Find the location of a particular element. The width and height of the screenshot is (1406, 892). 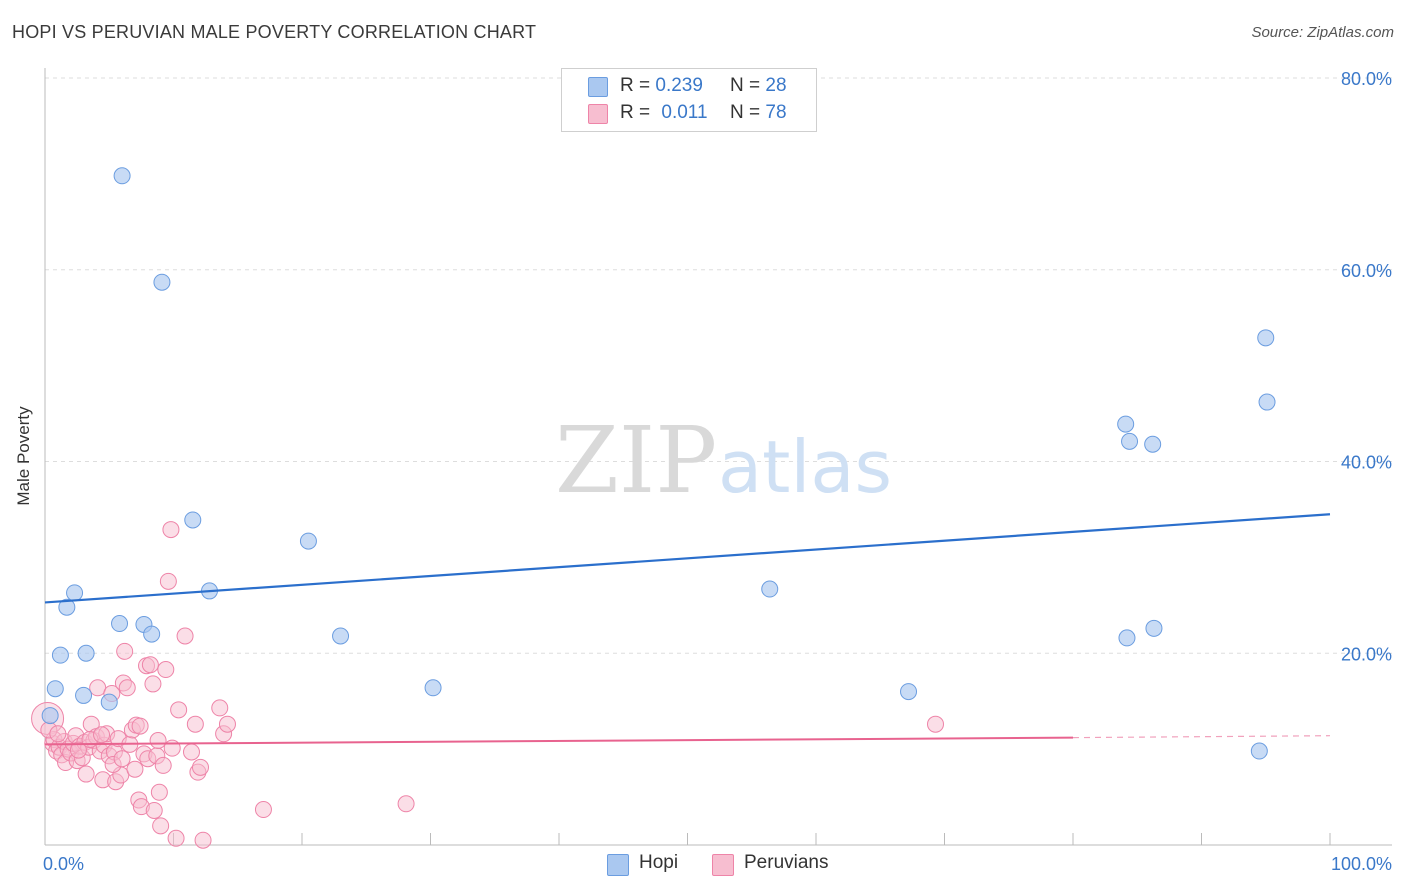

x-tick-label: 0.0% is located at coordinates (63, 864).